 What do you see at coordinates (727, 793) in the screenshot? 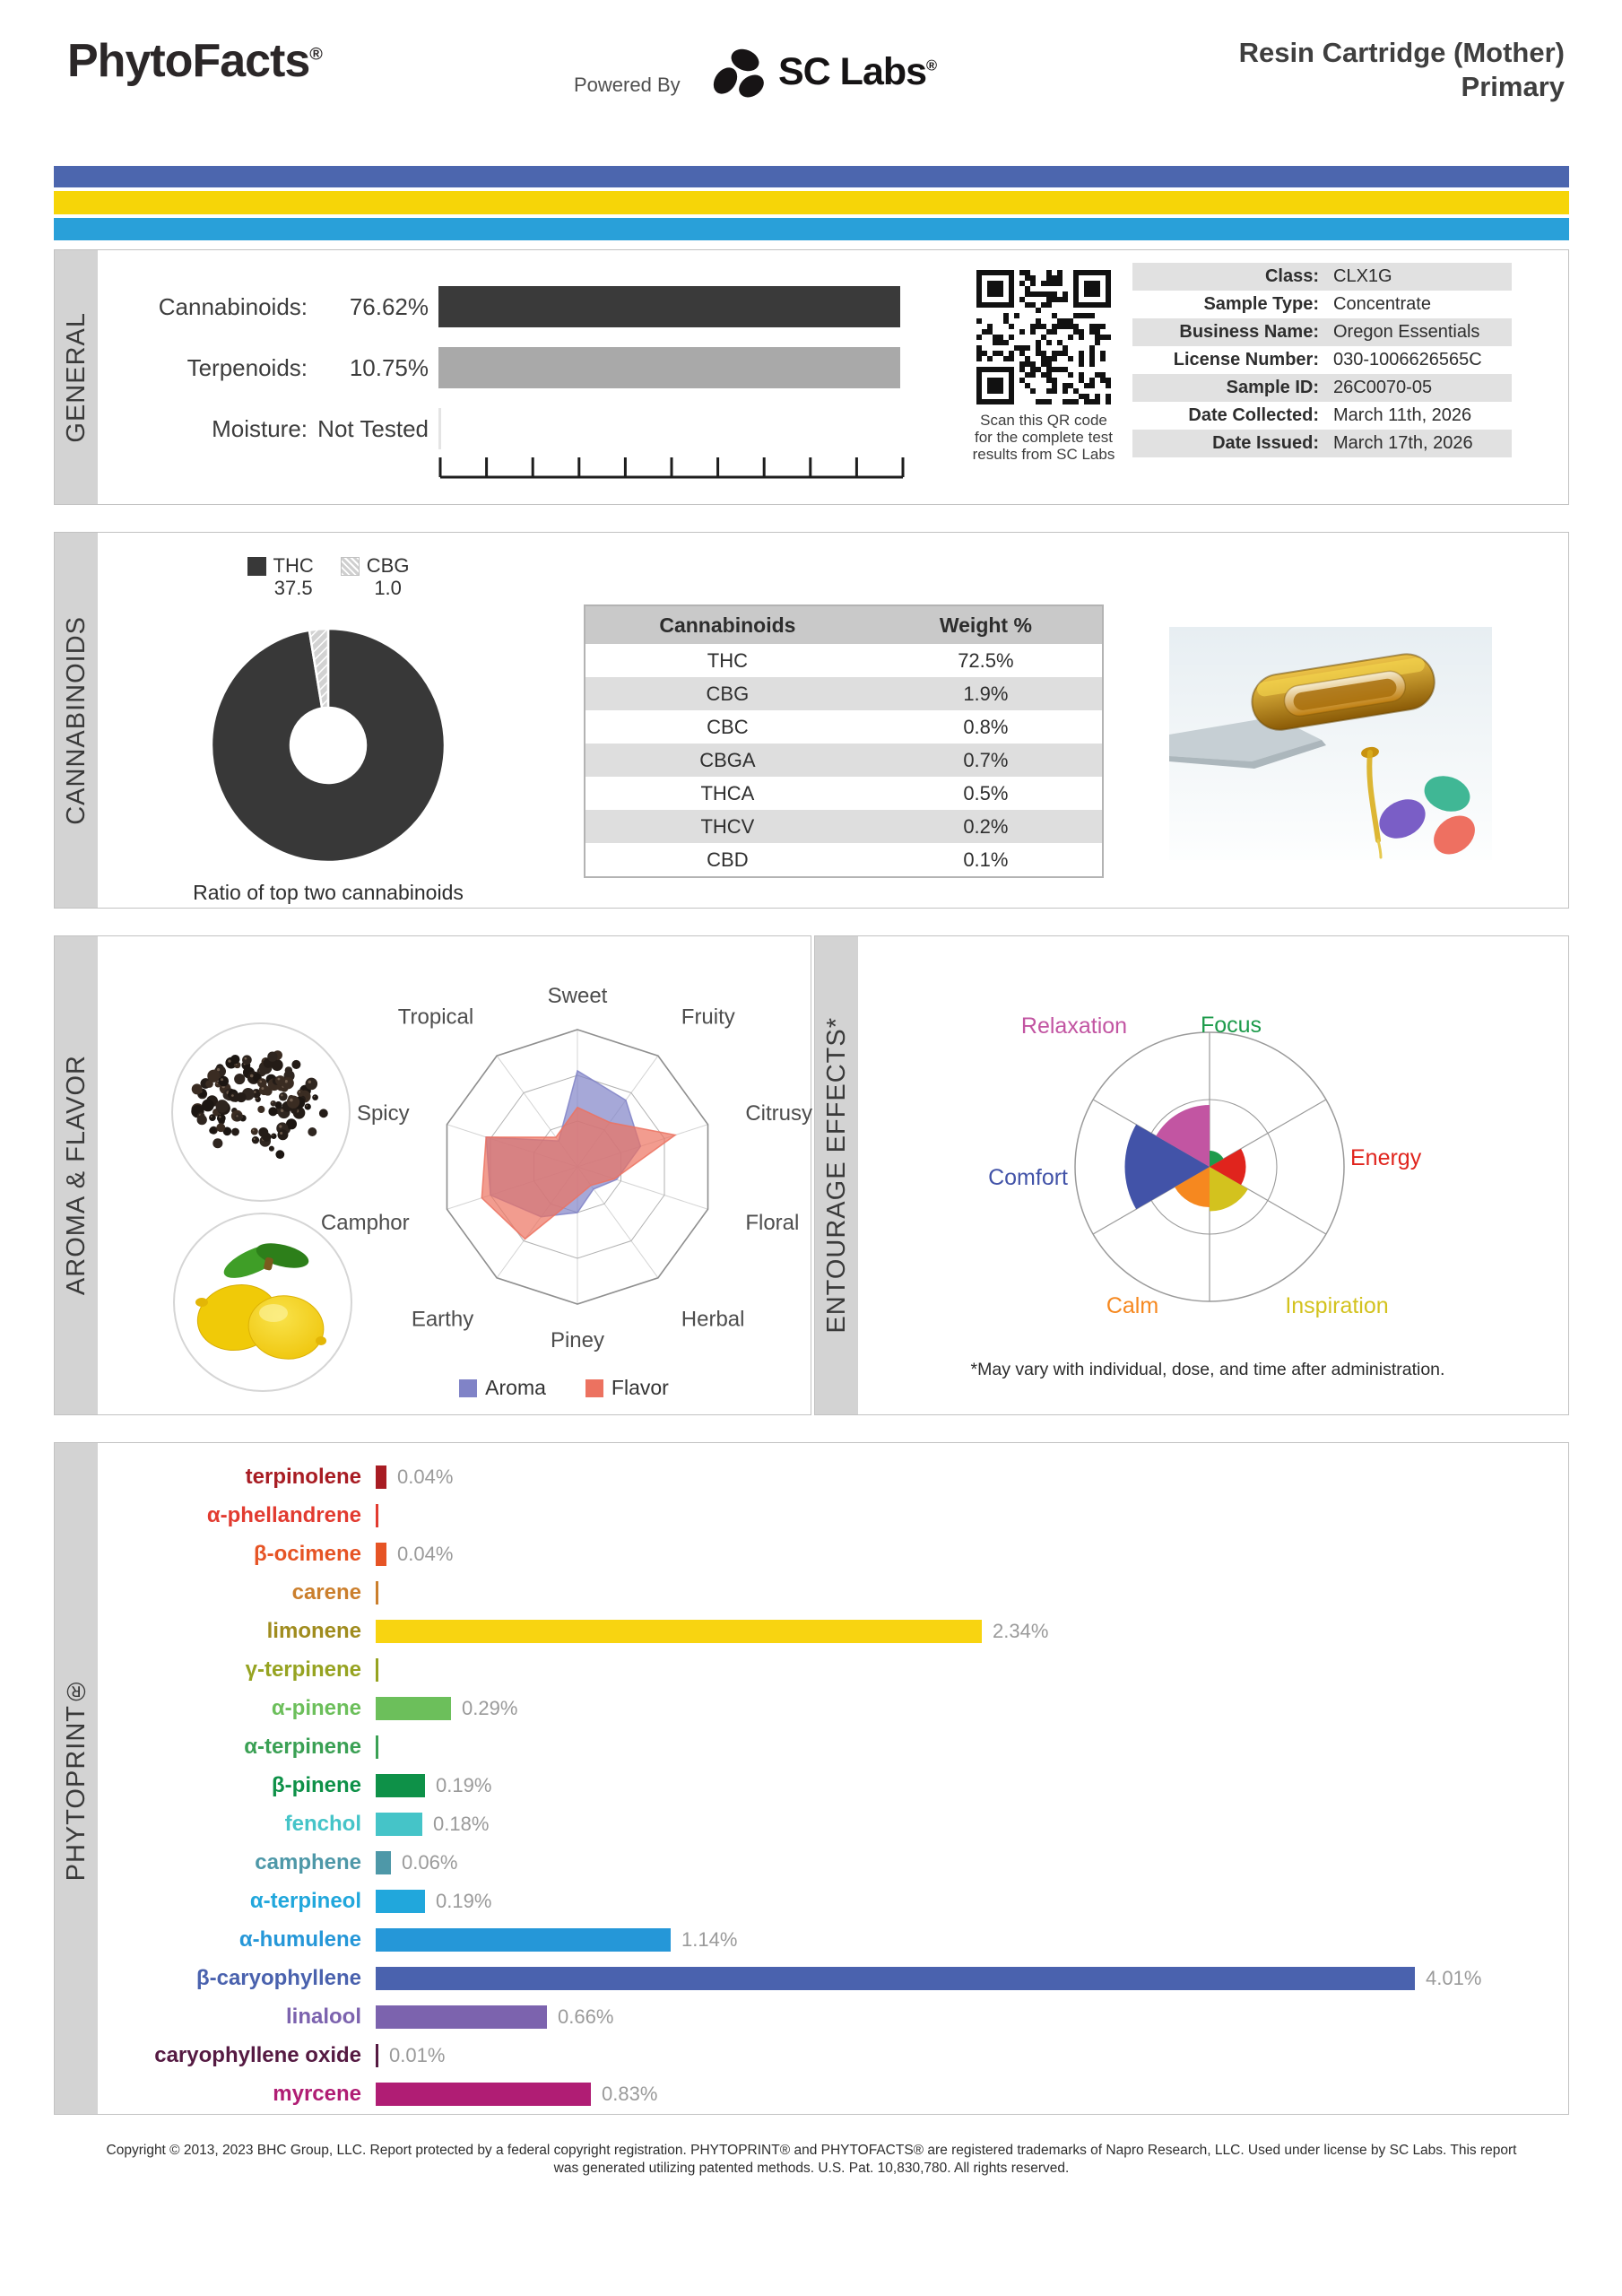
I see `cannabinoid-name: THCA` at bounding box center [727, 793].